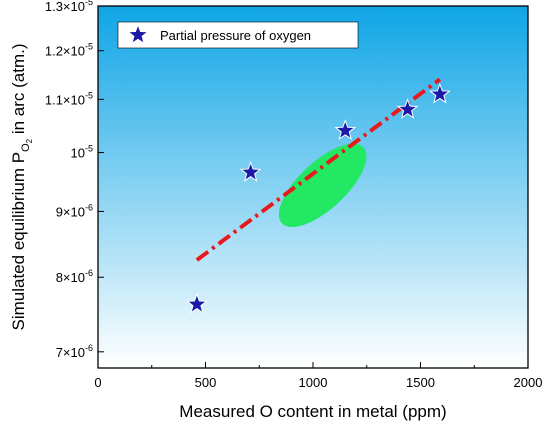 This screenshot has height=429, width=550. I want to click on y-tick-label: 8×10⁻⁶, so click(74, 276).